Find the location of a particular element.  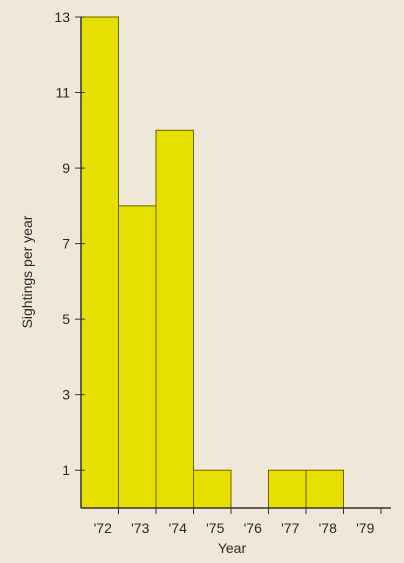

y-tick-label: 9 is located at coordinates (66, 168).